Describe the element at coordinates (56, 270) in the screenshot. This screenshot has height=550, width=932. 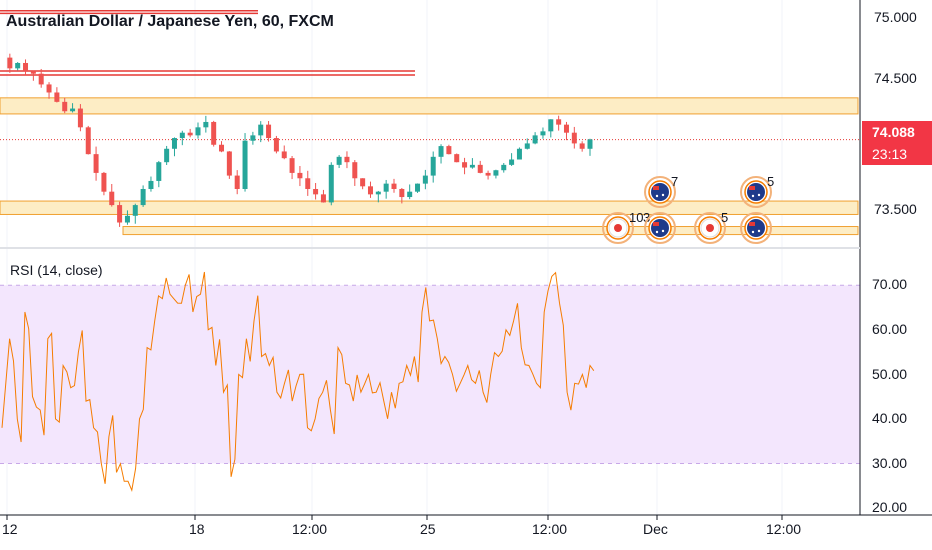
I see `rsi-indicator-label: RSI (14, close)` at that location.